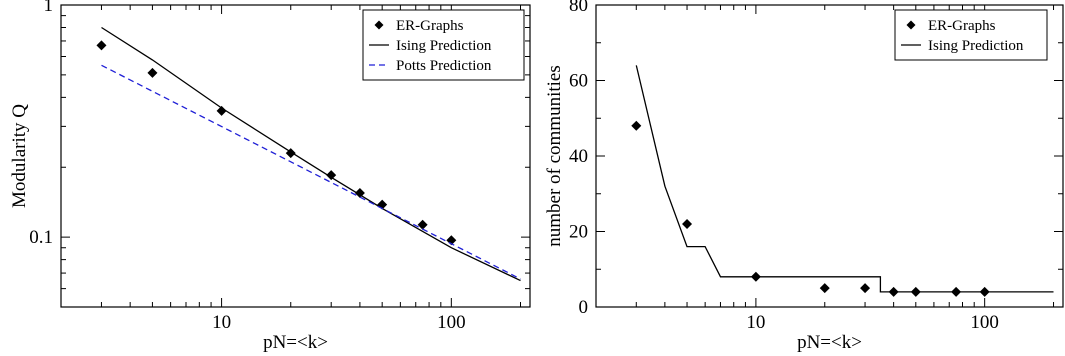  What do you see at coordinates (49, 8) in the screenshot?
I see `y-tick-label: 1` at bounding box center [49, 8].